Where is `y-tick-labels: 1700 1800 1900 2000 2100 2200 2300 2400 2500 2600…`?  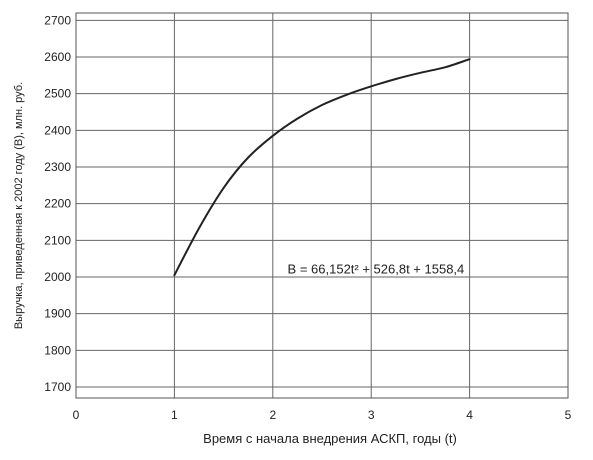
y-tick-labels: 1700 1800 1900 2000 2100 2200 2300 2400 2500 2600… is located at coordinates (57, 203).